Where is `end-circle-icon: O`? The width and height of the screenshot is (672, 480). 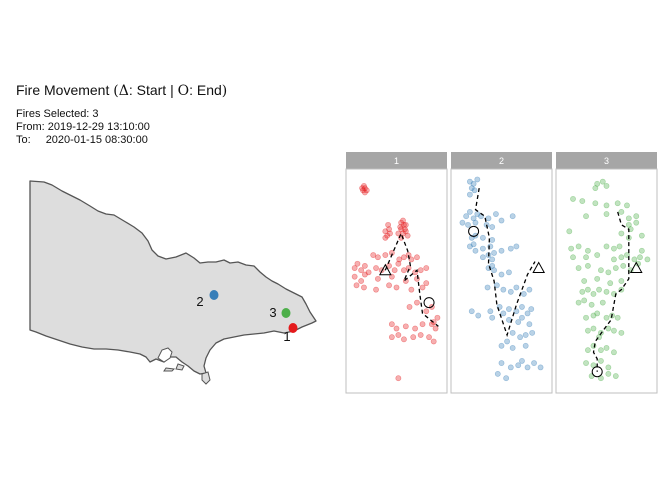 end-circle-icon: O is located at coordinates (183, 91).